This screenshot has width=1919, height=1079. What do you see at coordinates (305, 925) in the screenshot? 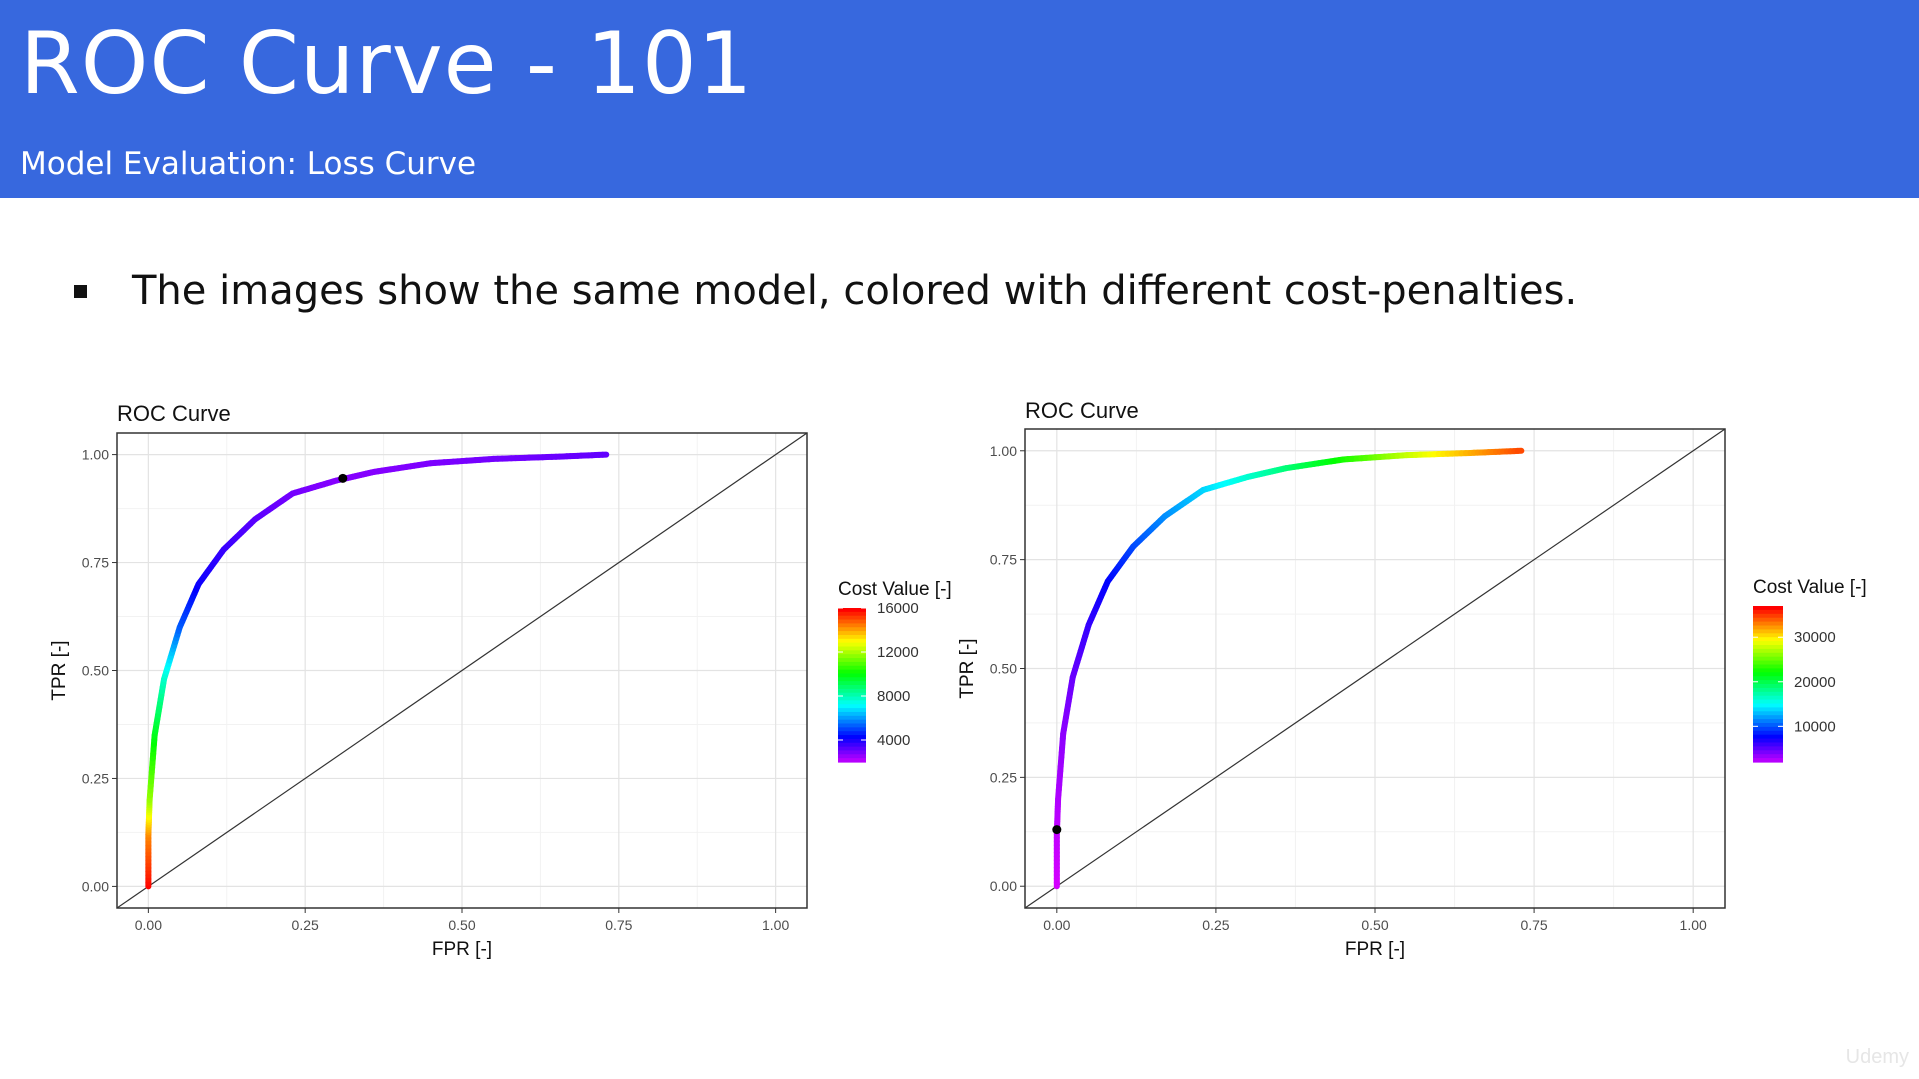
I see `x-tick-label: 0.25` at bounding box center [305, 925].